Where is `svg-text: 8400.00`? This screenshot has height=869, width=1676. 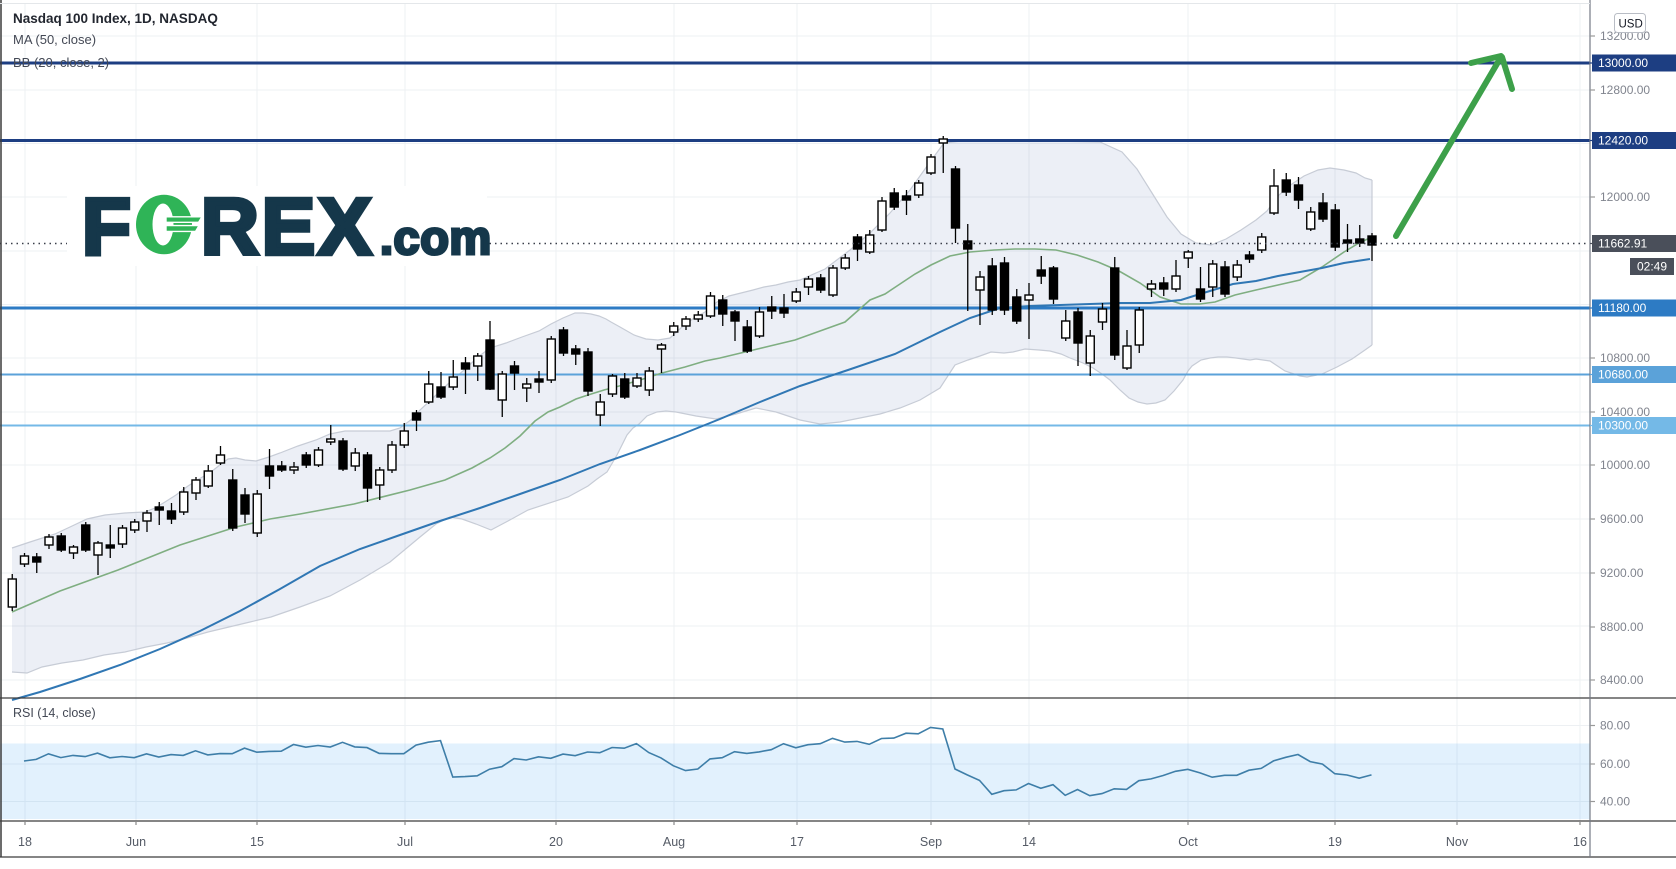
svg-text: 8400.00 is located at coordinates (1622, 680).